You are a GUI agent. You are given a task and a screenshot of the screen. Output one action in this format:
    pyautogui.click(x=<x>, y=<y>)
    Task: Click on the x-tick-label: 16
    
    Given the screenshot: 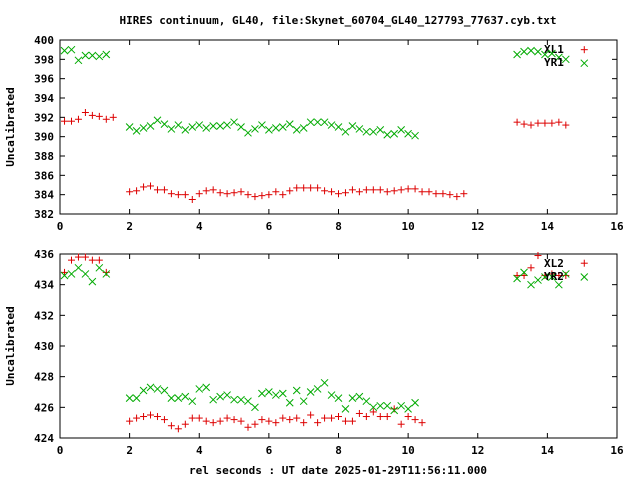 What is the action you would take?
    pyautogui.click(x=617, y=226)
    